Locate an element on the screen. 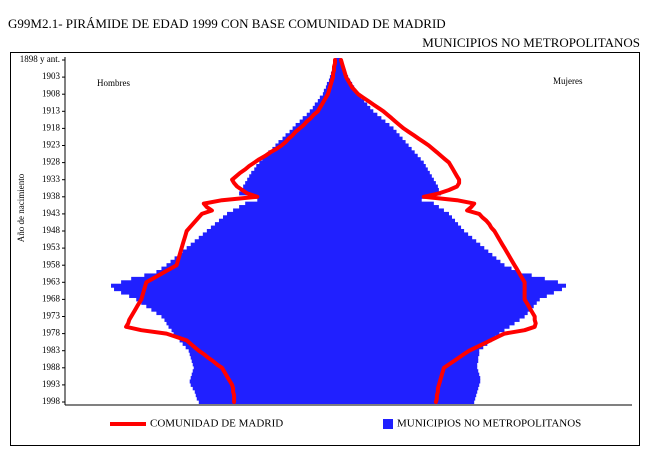 The image size is (650, 450). y-axis-label: Año de nacimiento is located at coordinates (21, 207).